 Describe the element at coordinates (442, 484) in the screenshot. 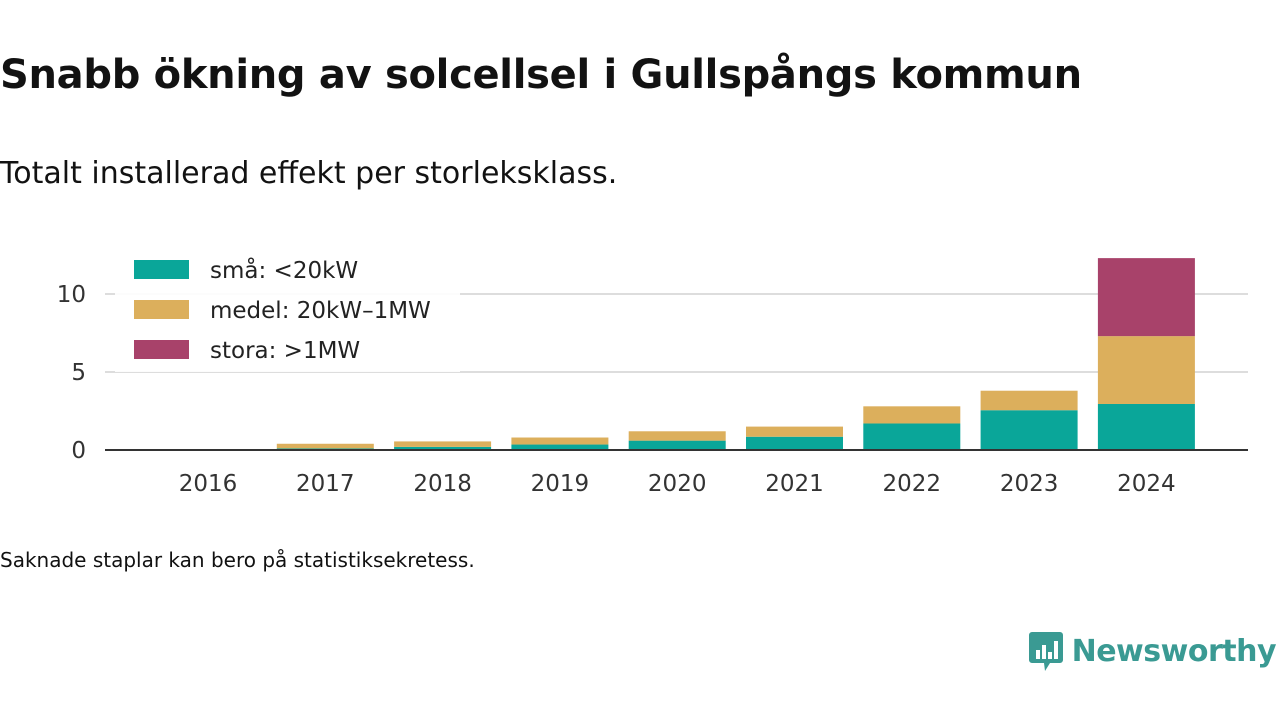

I see `x-tick-label: 2018` at that location.